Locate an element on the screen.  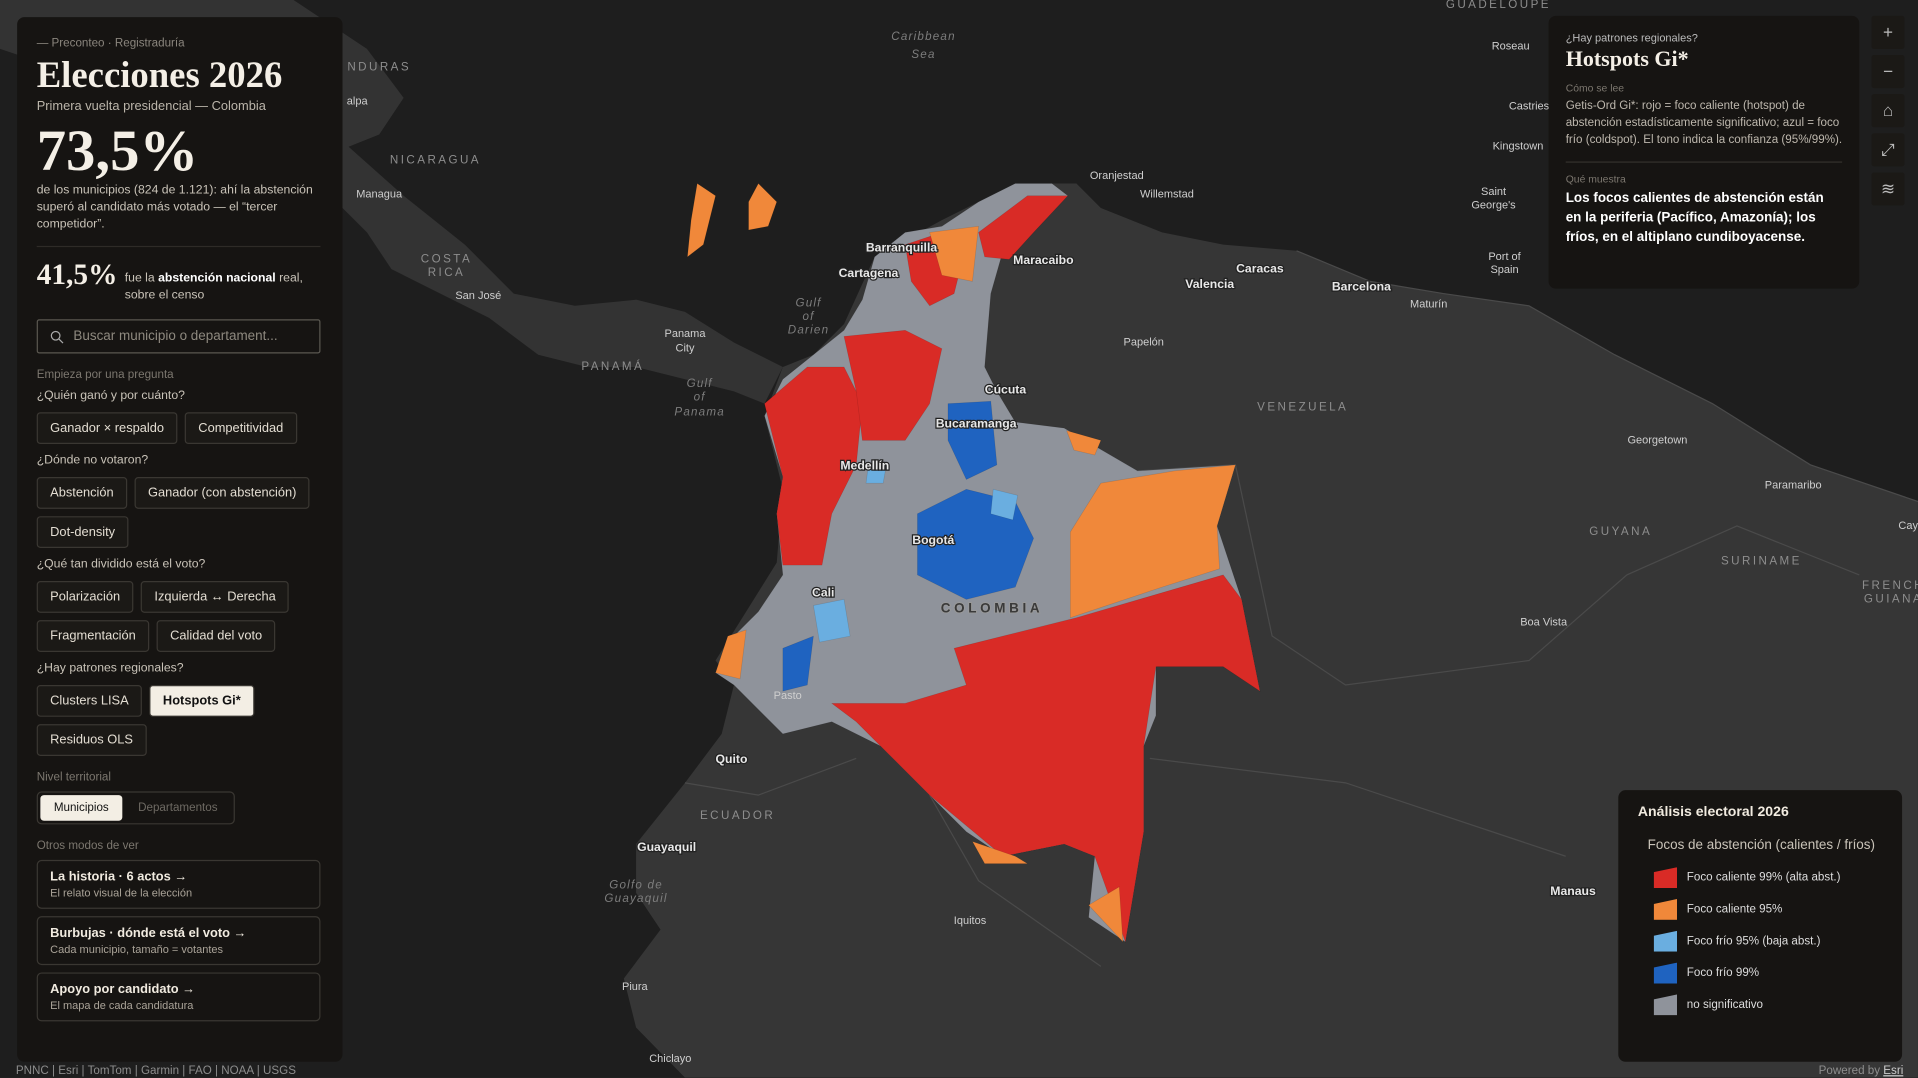
map-label: Cúcuta is located at coordinates (1006, 389).